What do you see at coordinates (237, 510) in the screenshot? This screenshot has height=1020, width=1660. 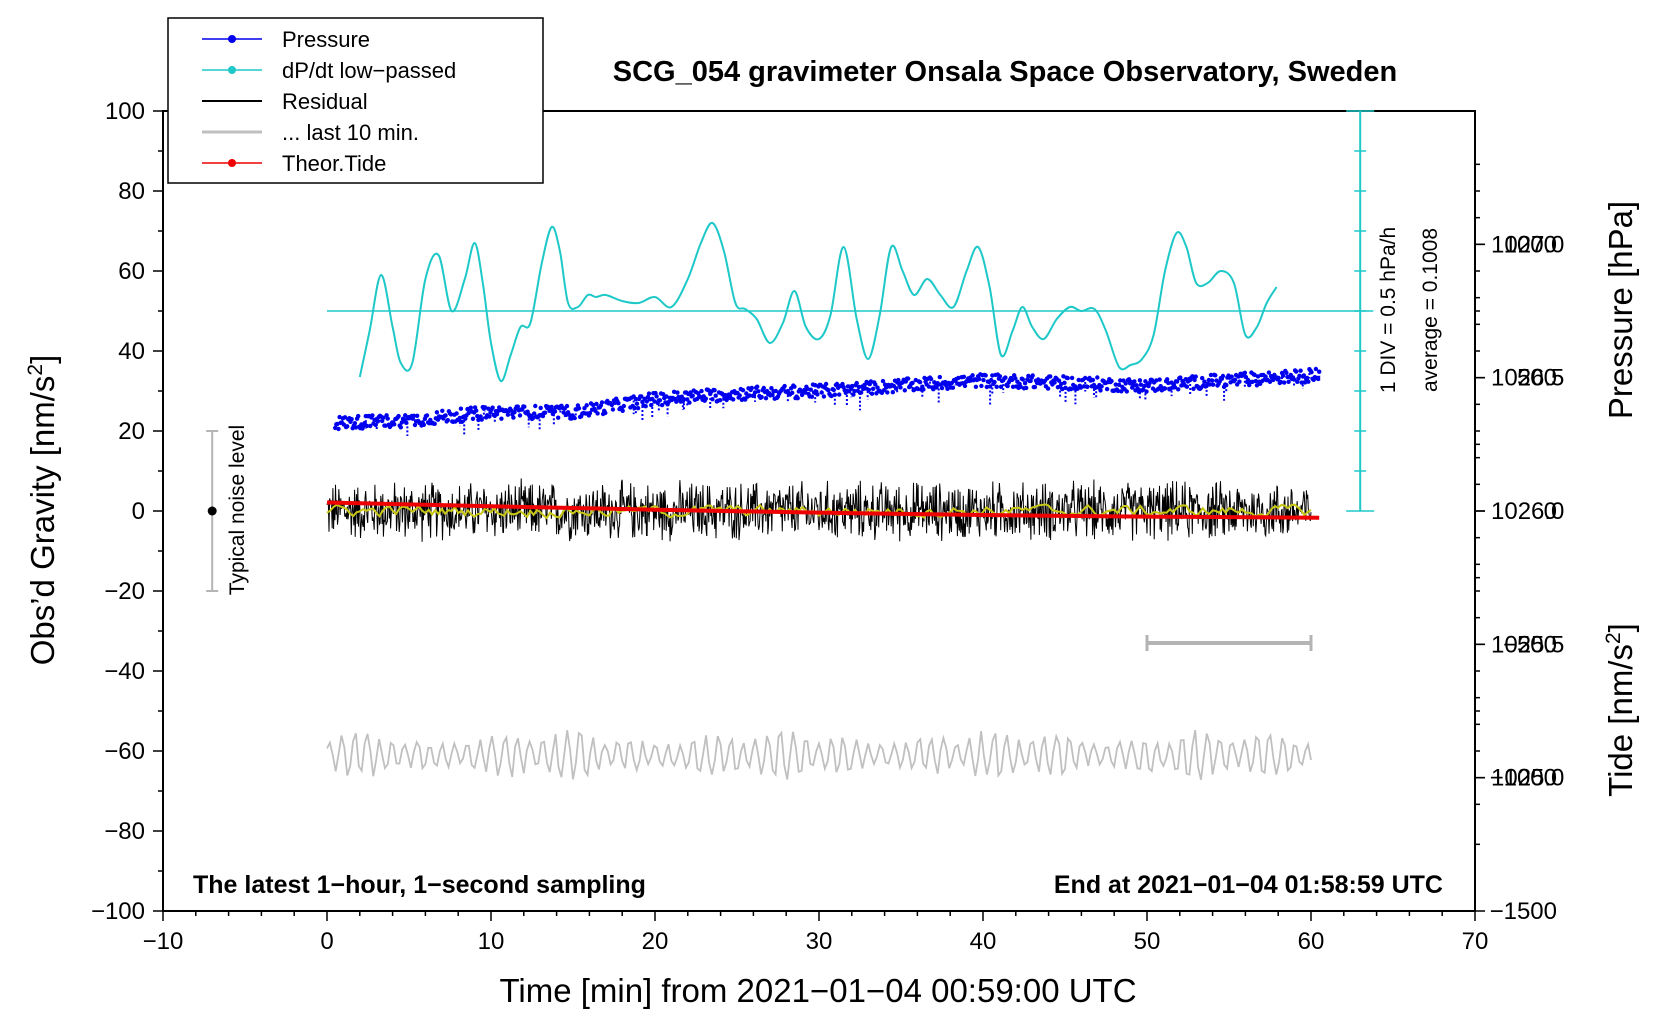 I see `noise-level-label: Typical noise level` at bounding box center [237, 510].